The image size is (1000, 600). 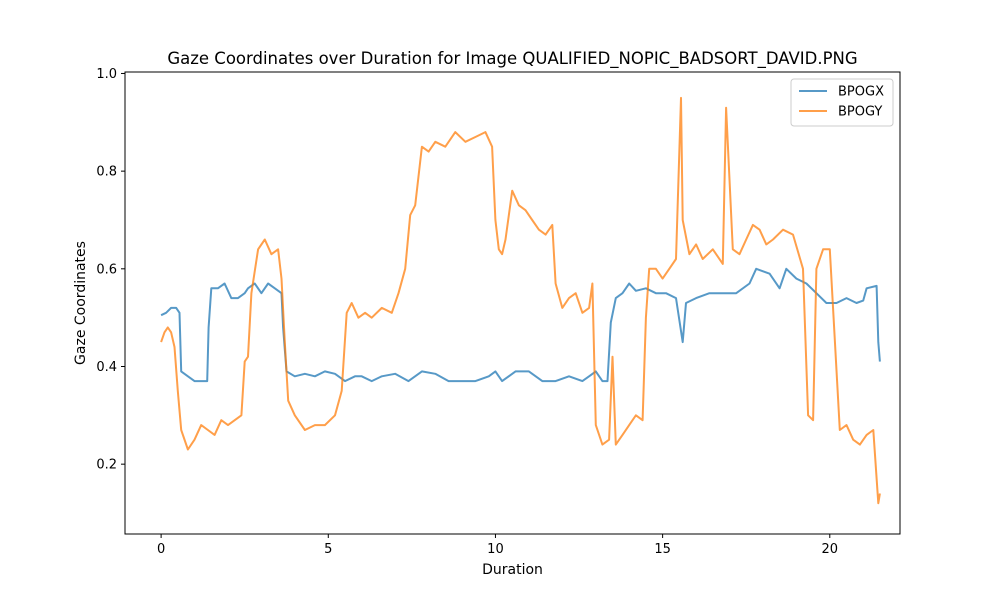 What do you see at coordinates (830, 549) in the screenshot?
I see `x-tick-label: 20` at bounding box center [830, 549].